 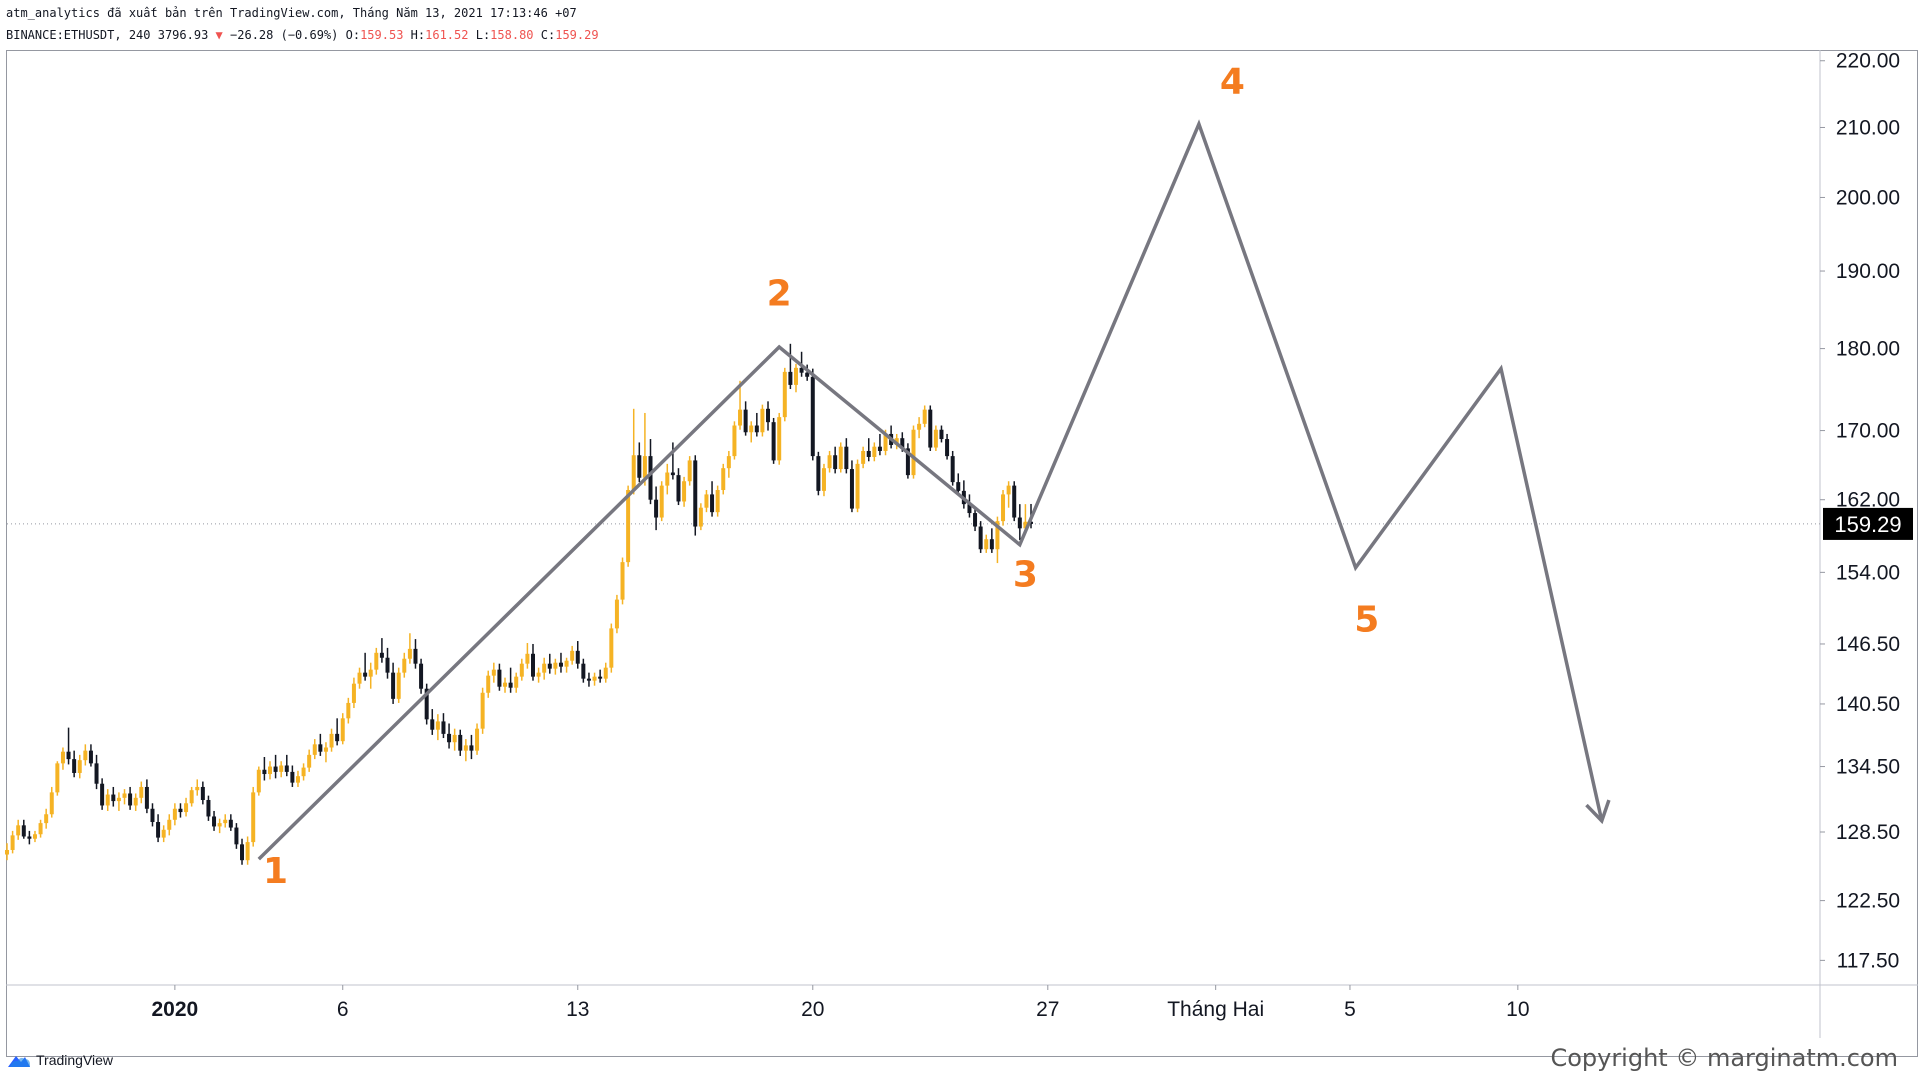 What do you see at coordinates (1025, 574) in the screenshot?
I see `wave-label: 3` at bounding box center [1025, 574].